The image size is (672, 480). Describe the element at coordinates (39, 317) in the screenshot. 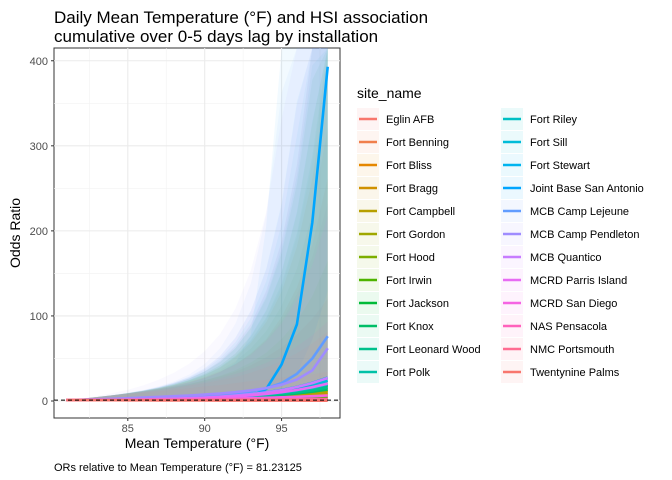

I see `y-tick-label: 100` at that location.